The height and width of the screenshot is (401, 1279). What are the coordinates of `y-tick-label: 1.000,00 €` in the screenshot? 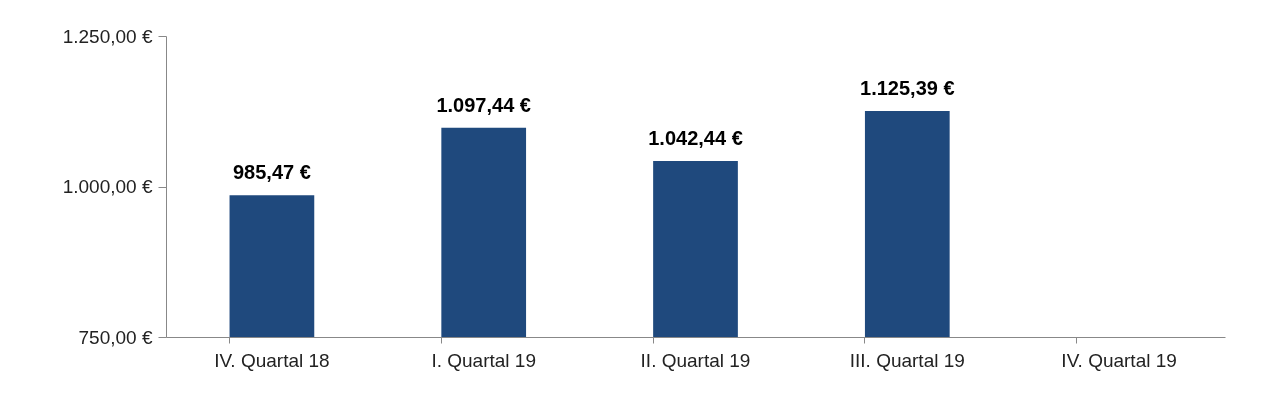 It's located at (107, 186).